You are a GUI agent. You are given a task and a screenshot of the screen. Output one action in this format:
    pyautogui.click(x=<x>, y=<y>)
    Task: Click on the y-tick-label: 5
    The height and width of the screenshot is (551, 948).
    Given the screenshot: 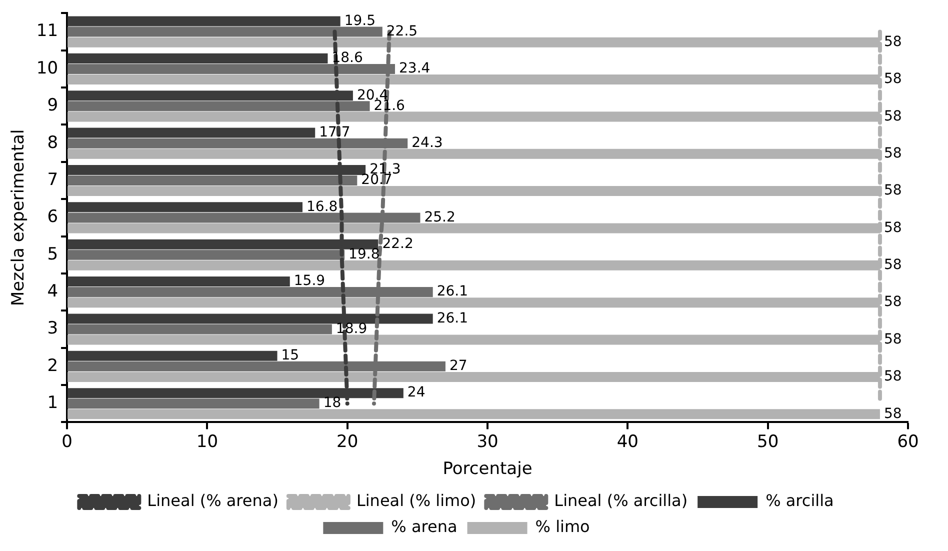 What is the action you would take?
    pyautogui.click(x=52, y=254)
    